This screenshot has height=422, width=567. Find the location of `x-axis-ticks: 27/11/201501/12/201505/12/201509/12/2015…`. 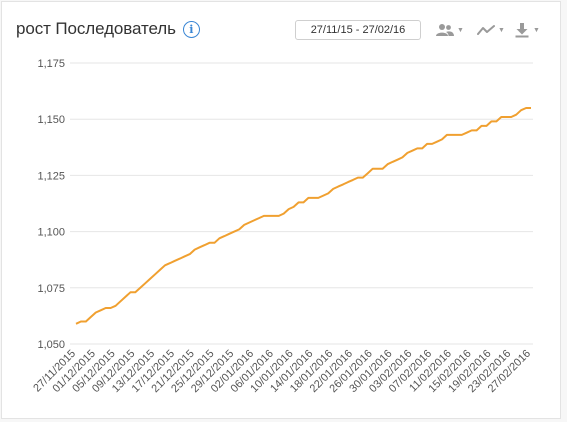

x-axis-ticks: 27/11/201501/12/201505/12/201509/12/2015… is located at coordinates (282, 371).